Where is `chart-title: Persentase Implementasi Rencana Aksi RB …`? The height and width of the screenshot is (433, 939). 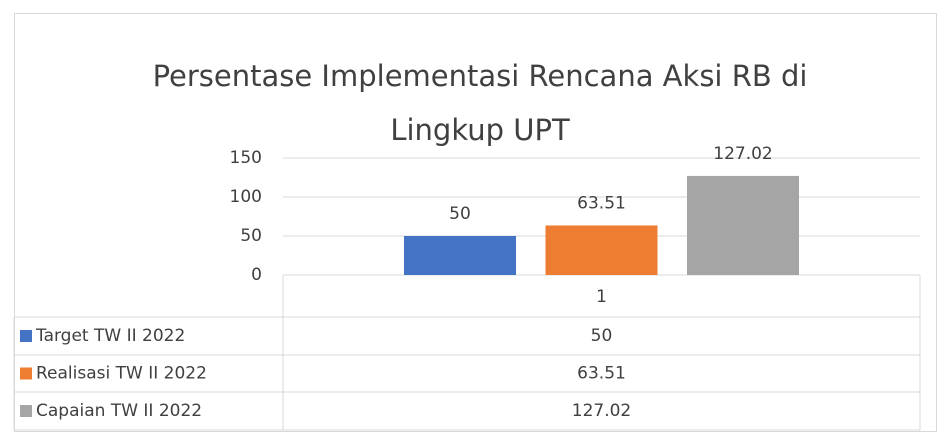
chart-title: Persentase Implementasi Rencana Aksi RB … is located at coordinates (480, 76).